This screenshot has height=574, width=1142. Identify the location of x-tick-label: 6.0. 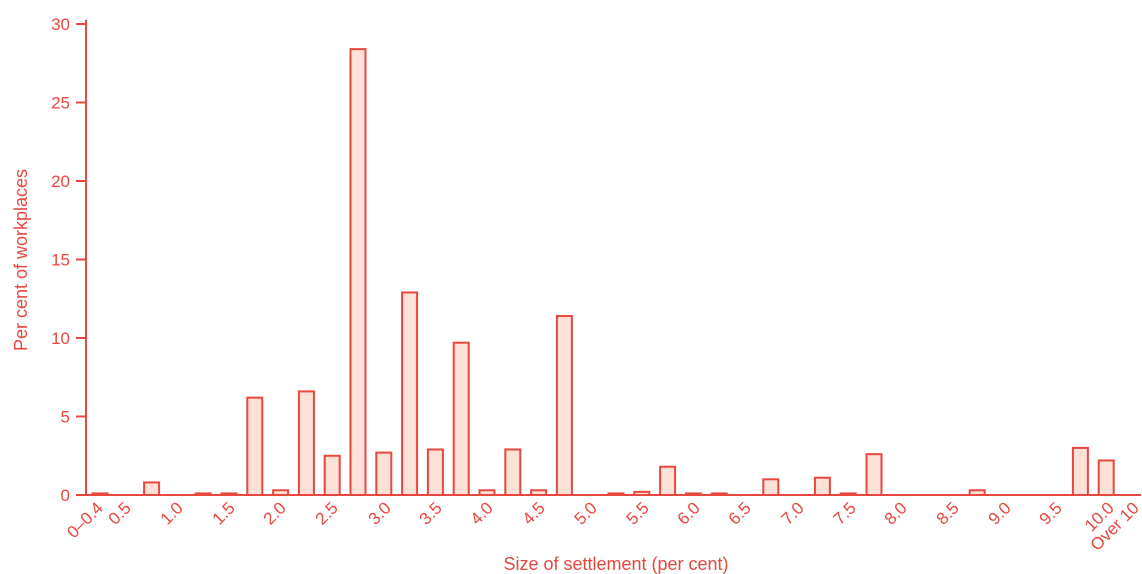
(689, 513).